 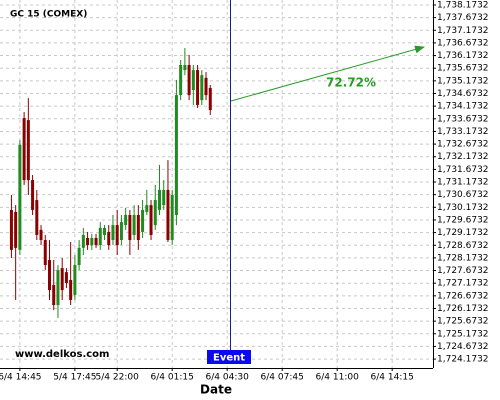 What do you see at coordinates (463, 183) in the screenshot?
I see `y-tick-label: 1,731.1732` at bounding box center [463, 183].